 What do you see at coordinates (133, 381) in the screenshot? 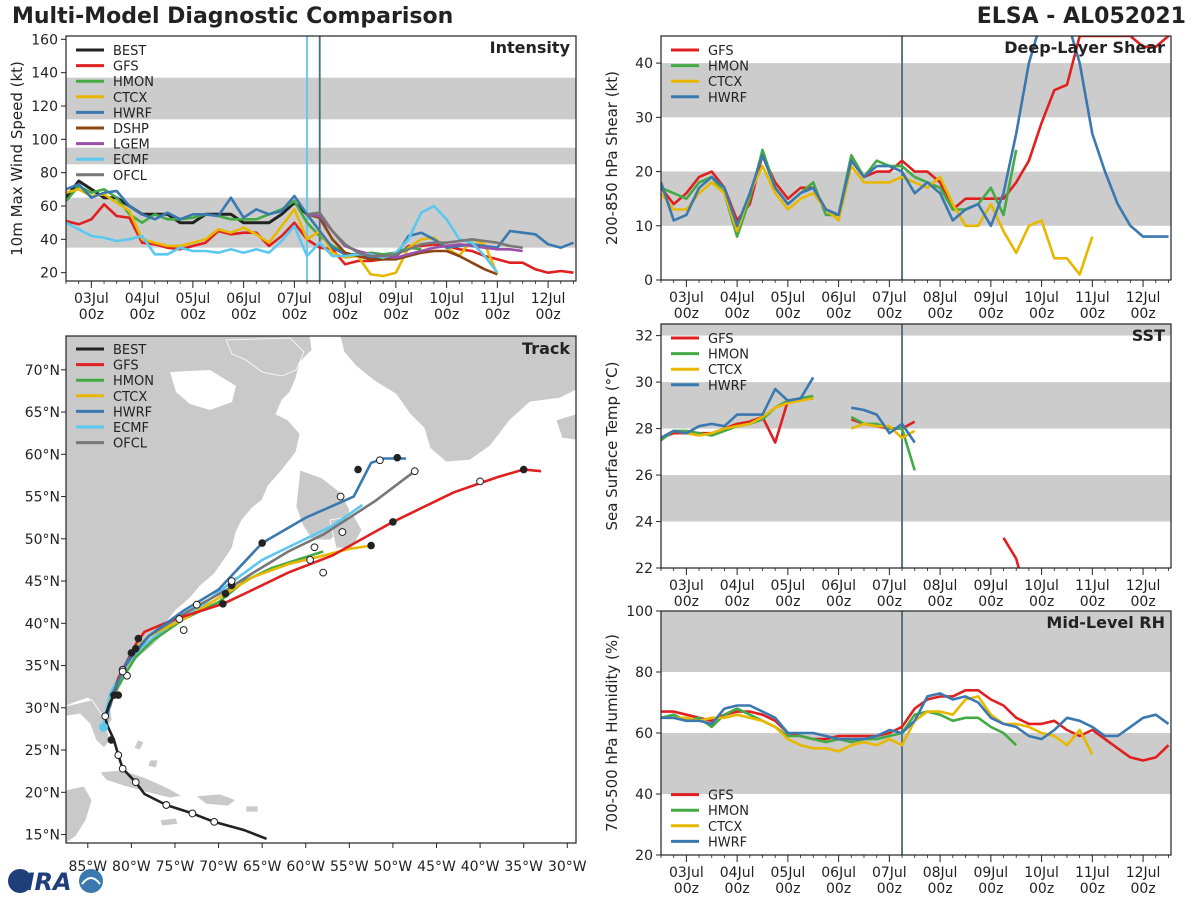
I see `track-legend-label-hmon: HMON` at bounding box center [133, 381].